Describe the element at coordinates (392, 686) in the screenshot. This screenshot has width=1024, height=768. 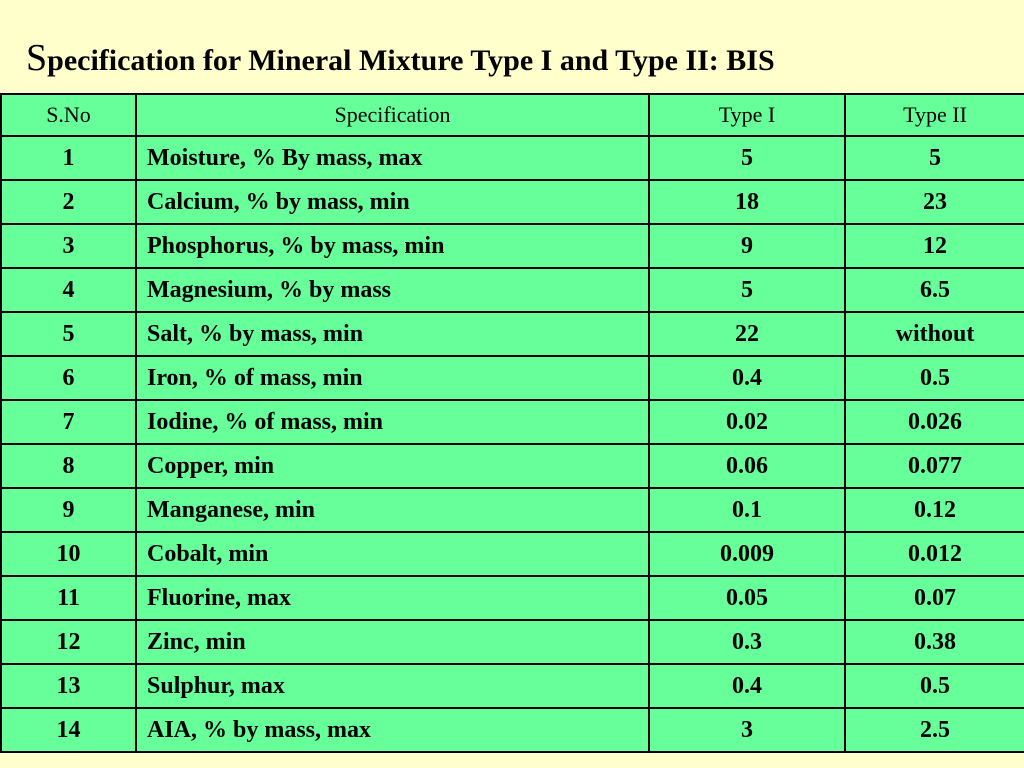
I see `cell-specification: Sulphur, max` at that location.